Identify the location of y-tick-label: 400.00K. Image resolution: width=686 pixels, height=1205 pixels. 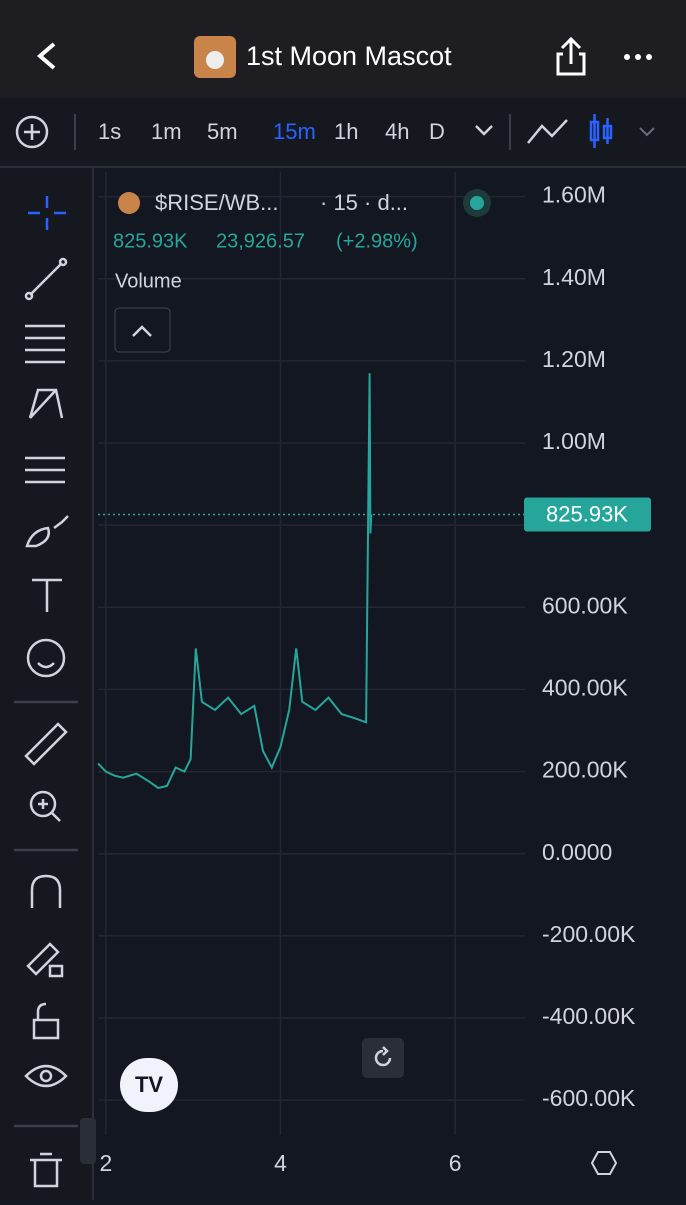
(585, 688).